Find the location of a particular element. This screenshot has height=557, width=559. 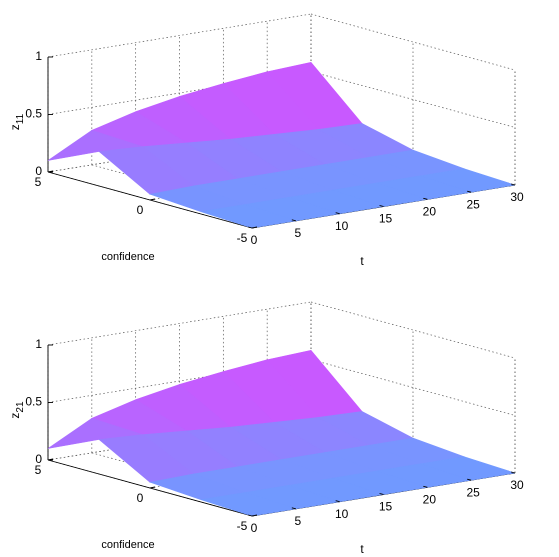

z-axis-label: z11 is located at coordinates (16, 121).